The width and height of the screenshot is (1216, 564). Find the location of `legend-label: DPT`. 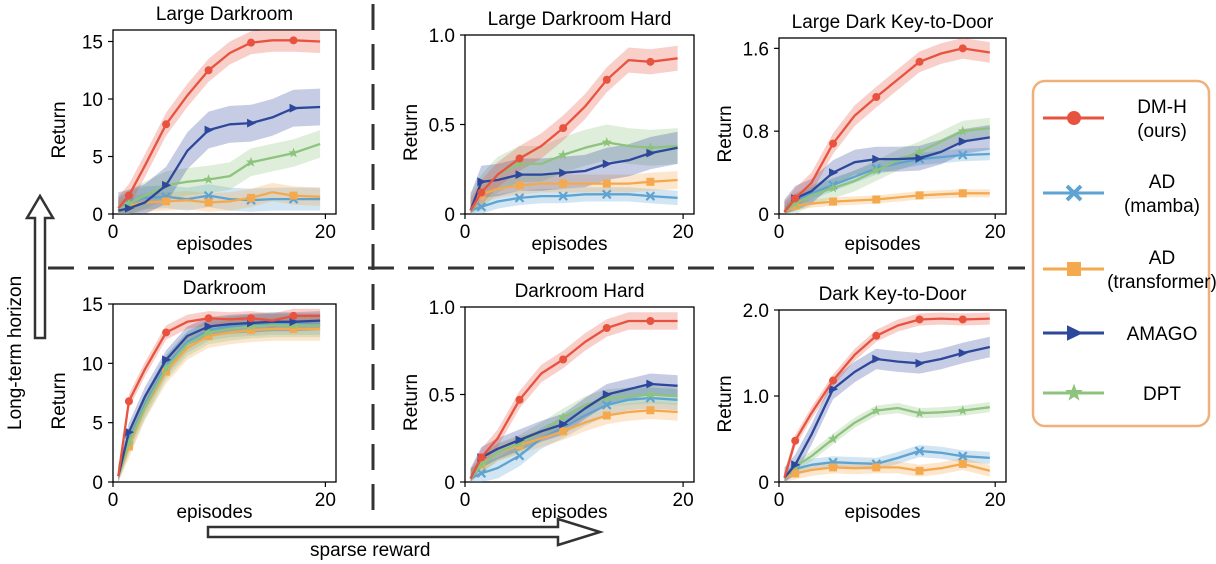

legend-label: DPT is located at coordinates (1162, 394).